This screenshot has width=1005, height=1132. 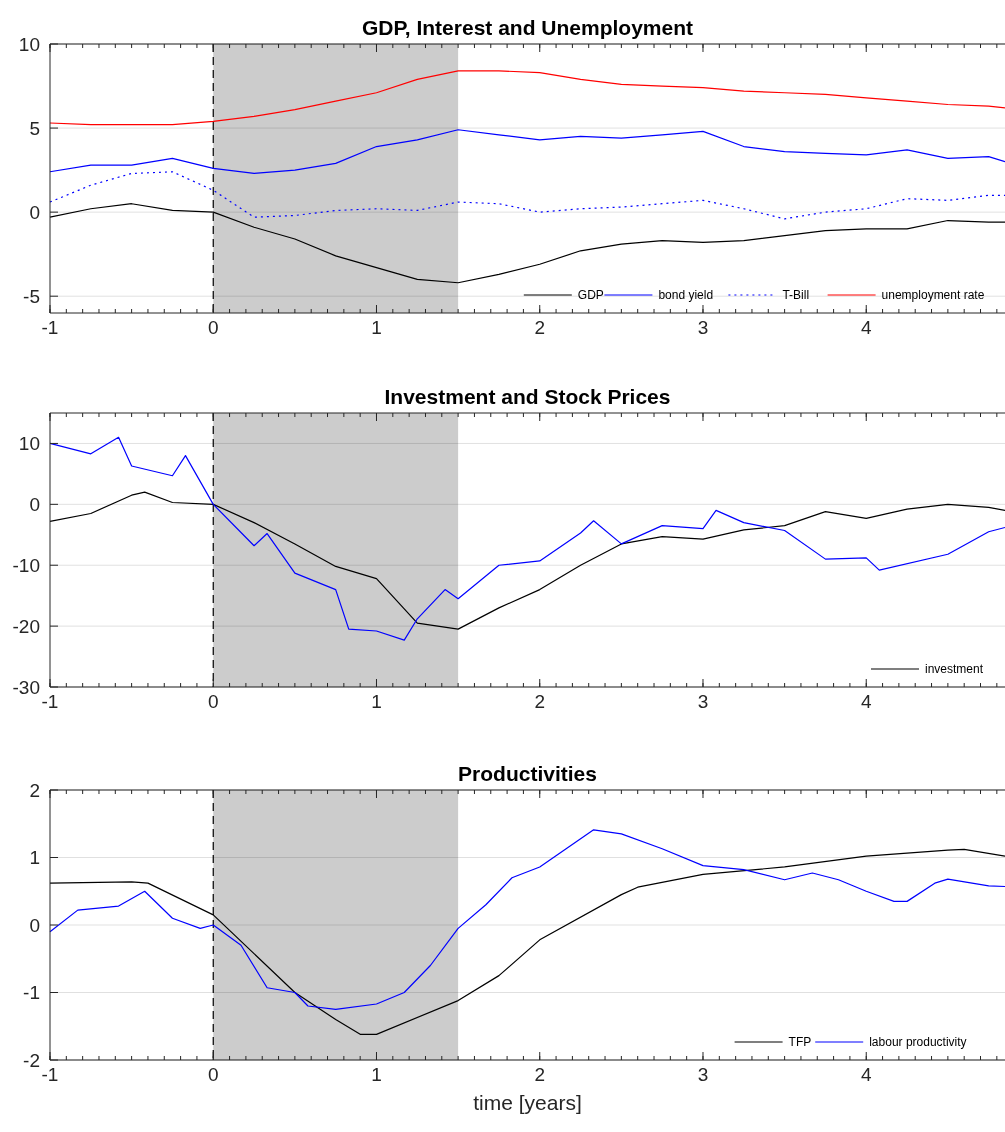 I want to click on chart-title: Productivities, so click(x=527, y=773).